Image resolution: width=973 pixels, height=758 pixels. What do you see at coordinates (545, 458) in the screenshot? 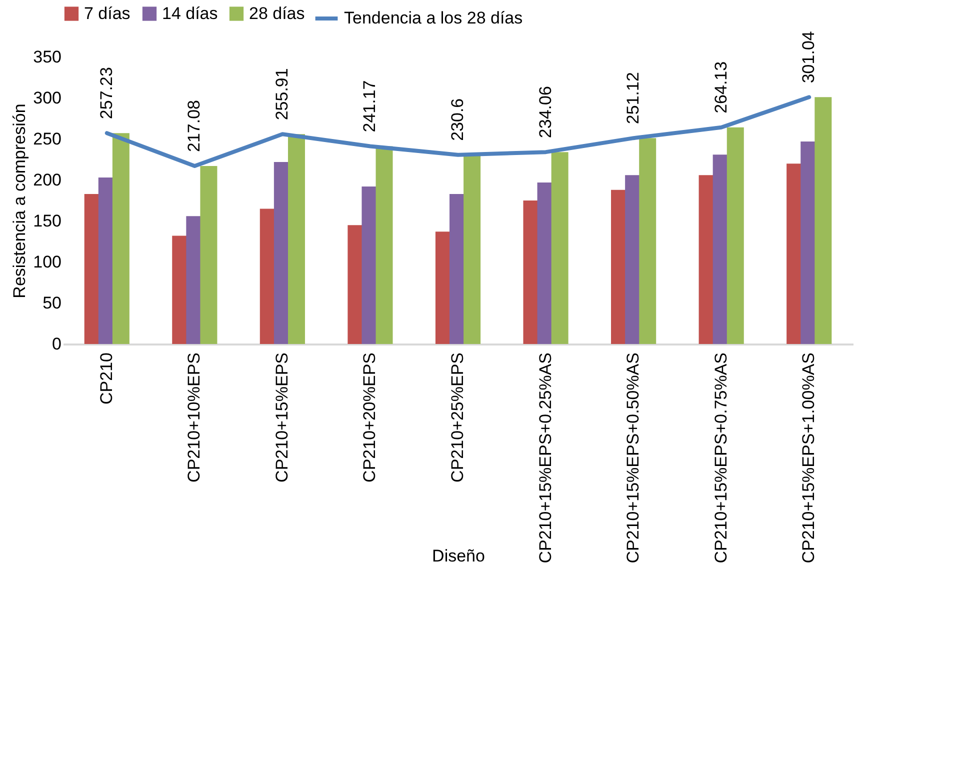
I see `x-tick-label: CP210+15%EPS+0.25%AS` at bounding box center [545, 458].